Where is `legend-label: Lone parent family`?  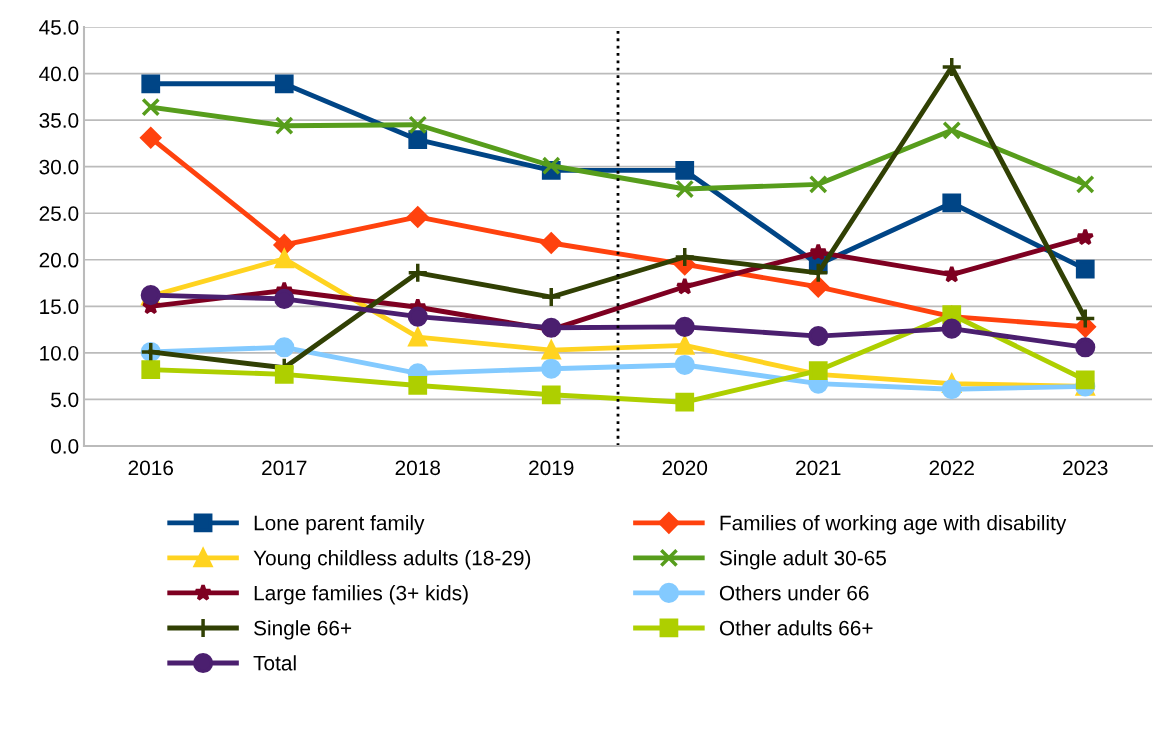 legend-label: Lone parent family is located at coordinates (339, 525).